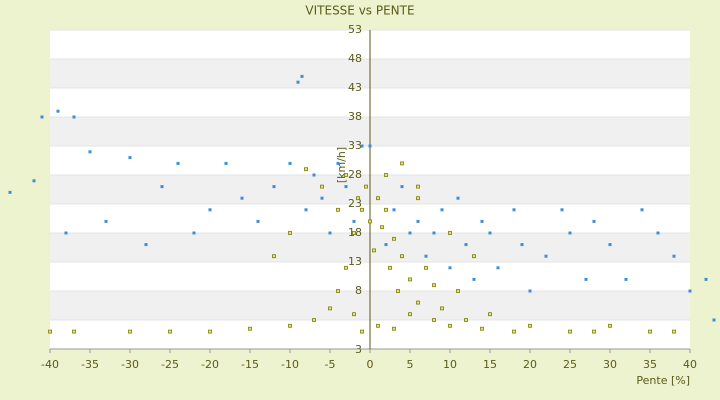 Image resolution: width=720 pixels, height=400 pixels. Describe the element at coordinates (290, 364) in the screenshot. I see `x-tick-label: -10` at that location.